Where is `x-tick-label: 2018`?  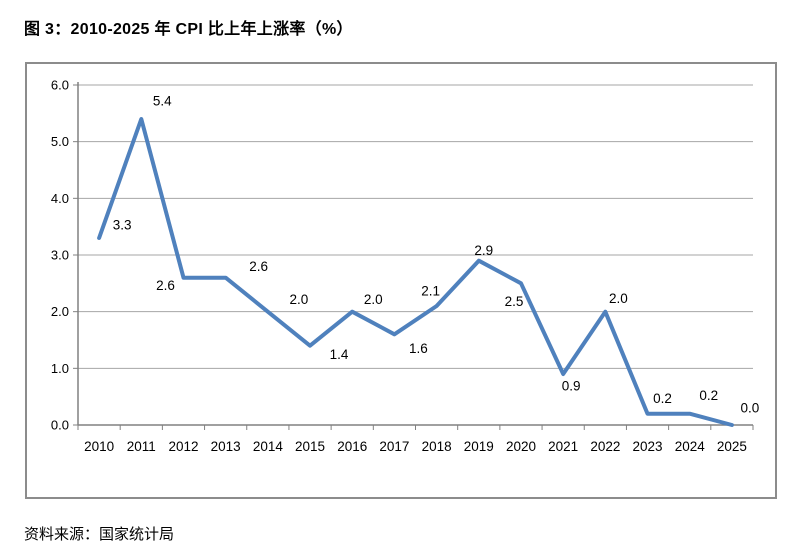
x-tick-label: 2018 is located at coordinates (437, 446).